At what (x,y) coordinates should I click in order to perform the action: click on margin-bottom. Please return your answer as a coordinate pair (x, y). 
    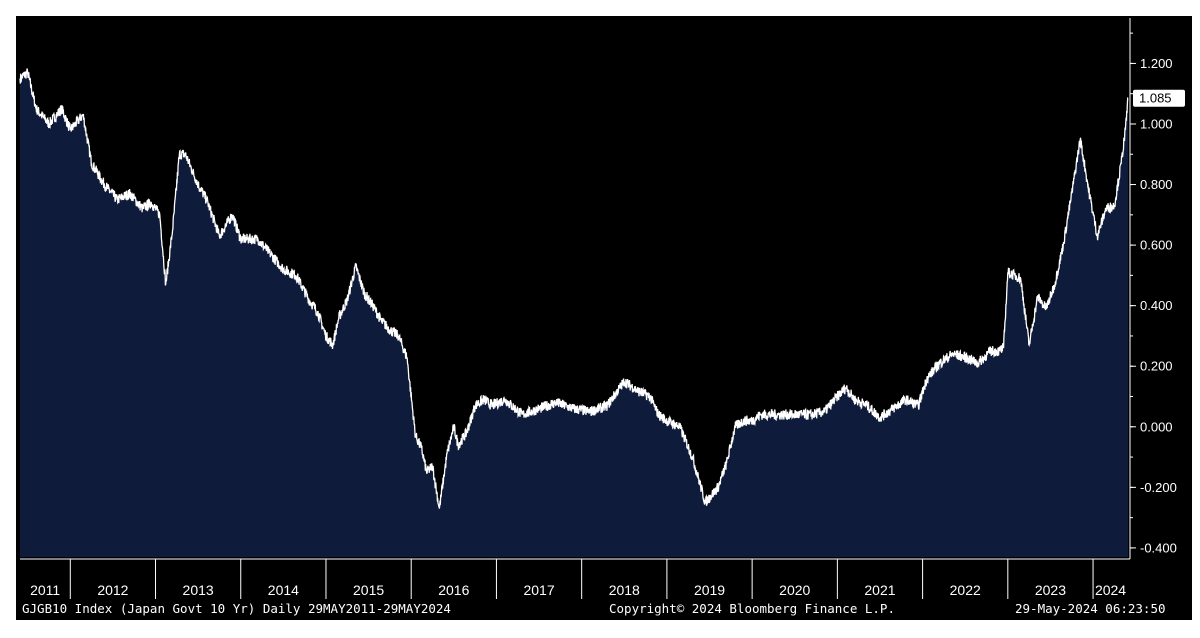
    Looking at the image, I should click on (600, 629).